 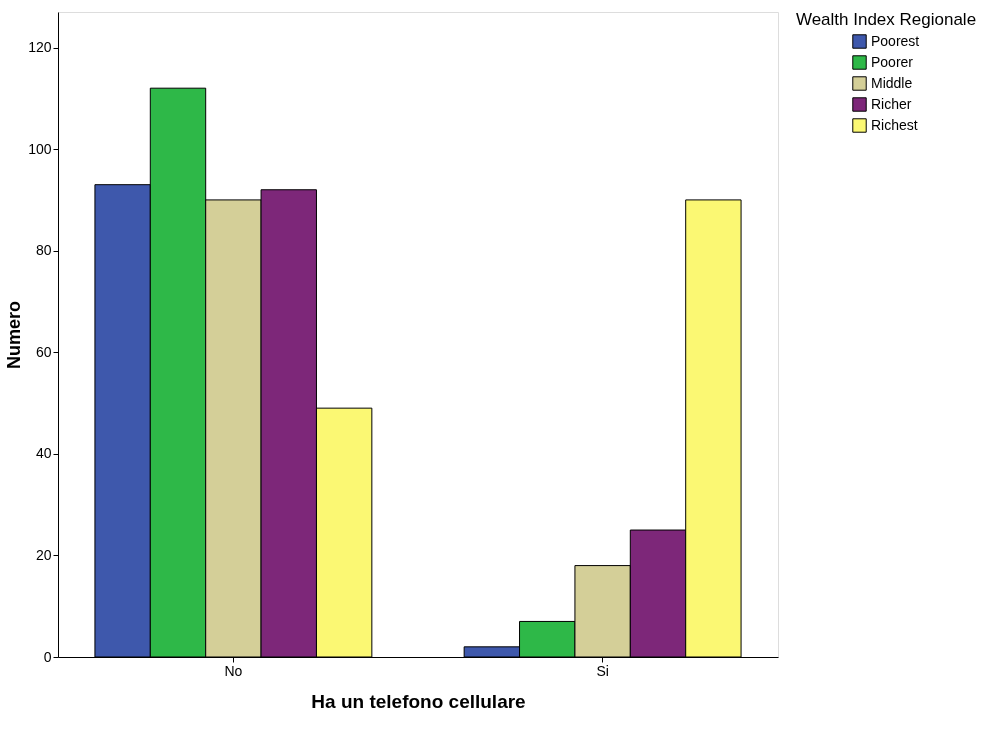 What do you see at coordinates (892, 61) in the screenshot?
I see `legend-label: Poorer` at bounding box center [892, 61].